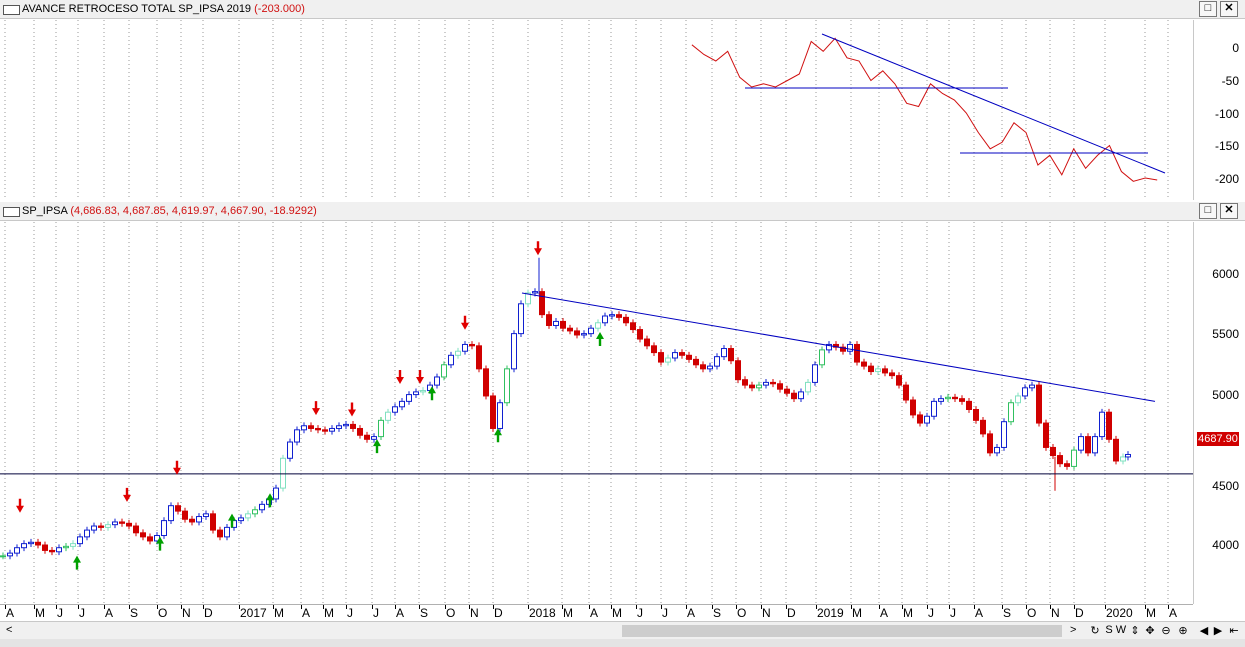 The height and width of the screenshot is (647, 1245). I want to click on zoom-out-icon: ⊖, so click(1166, 631).